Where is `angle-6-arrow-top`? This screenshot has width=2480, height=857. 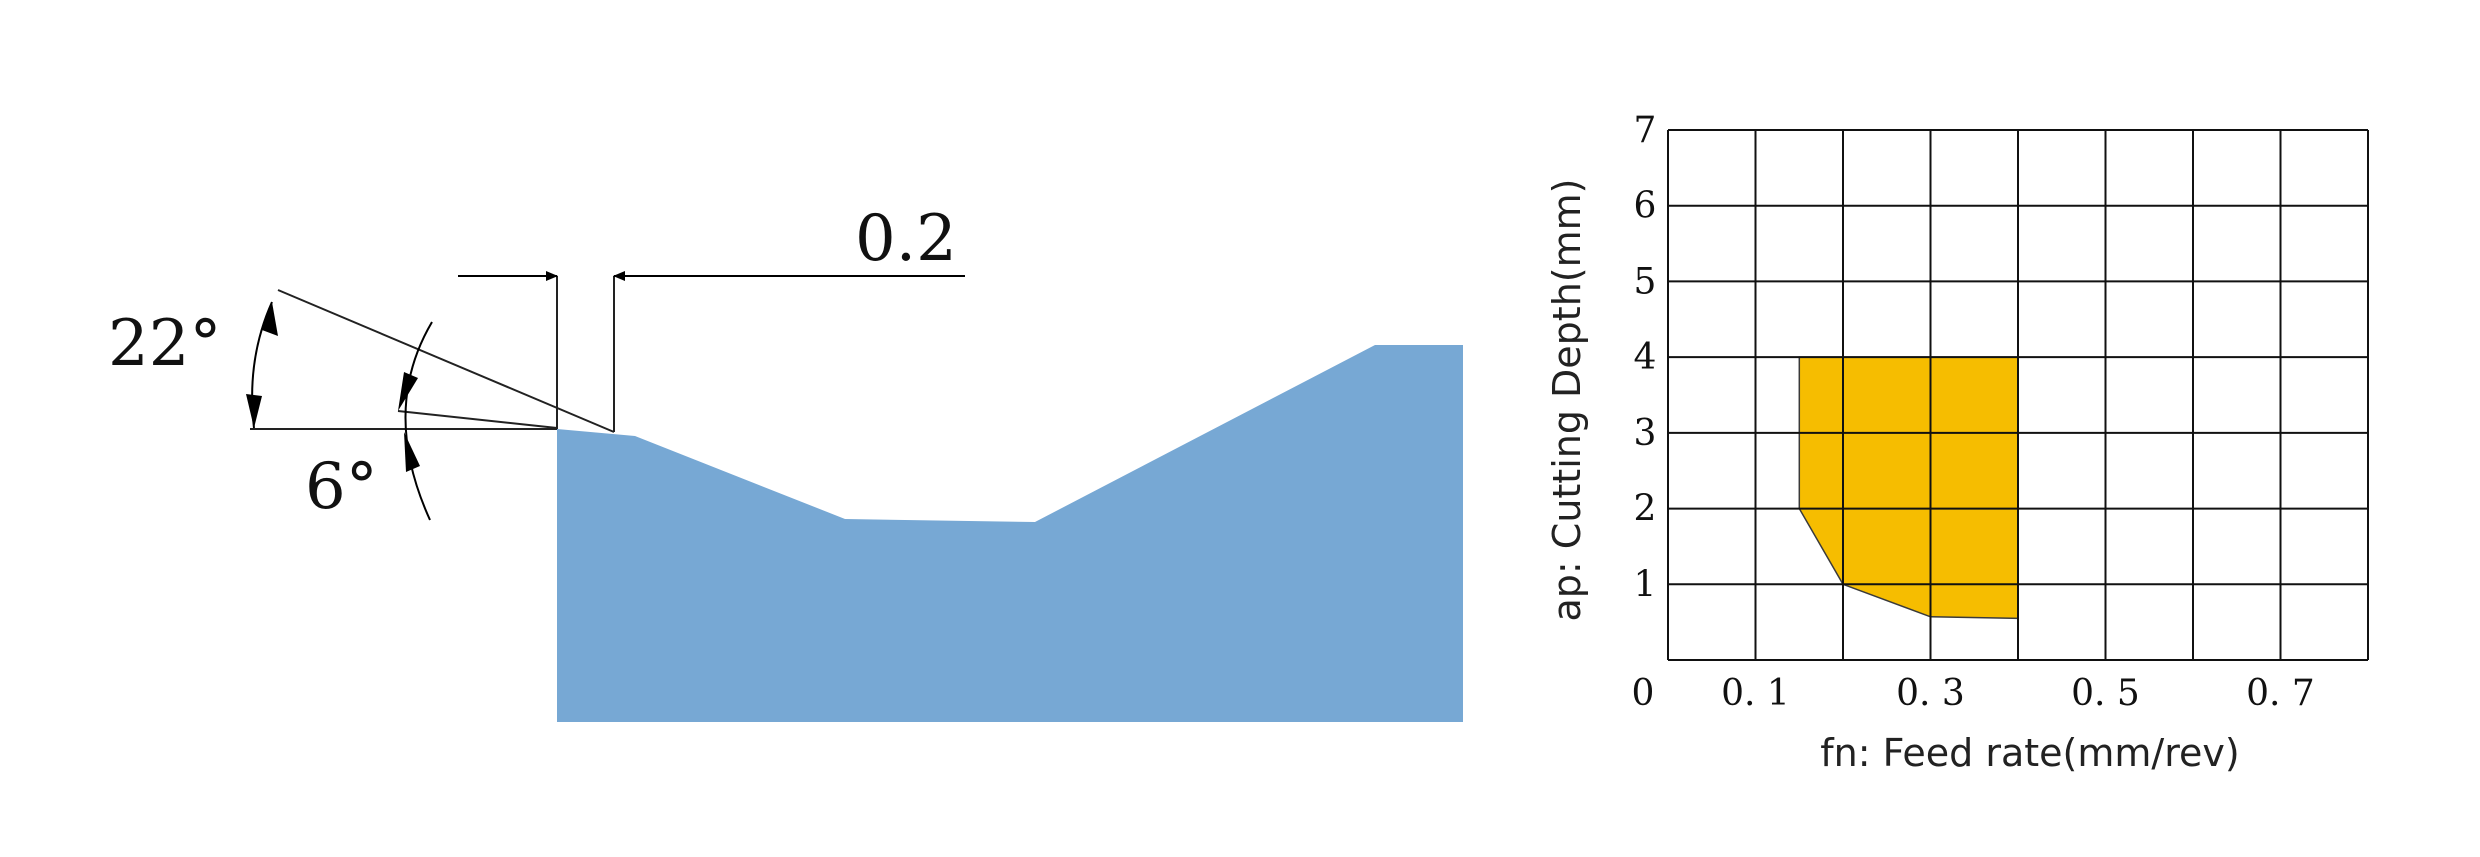
angle-6-arrow-top is located at coordinates (408, 391).